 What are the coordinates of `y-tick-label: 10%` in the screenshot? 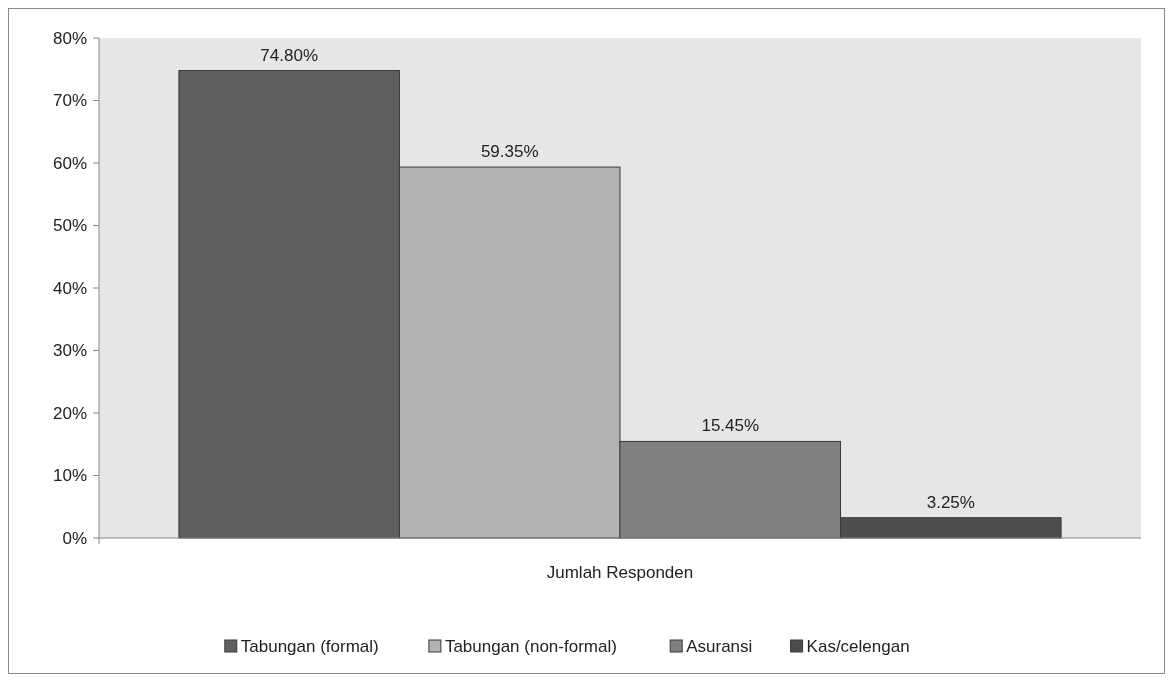 It's located at (69, 476).